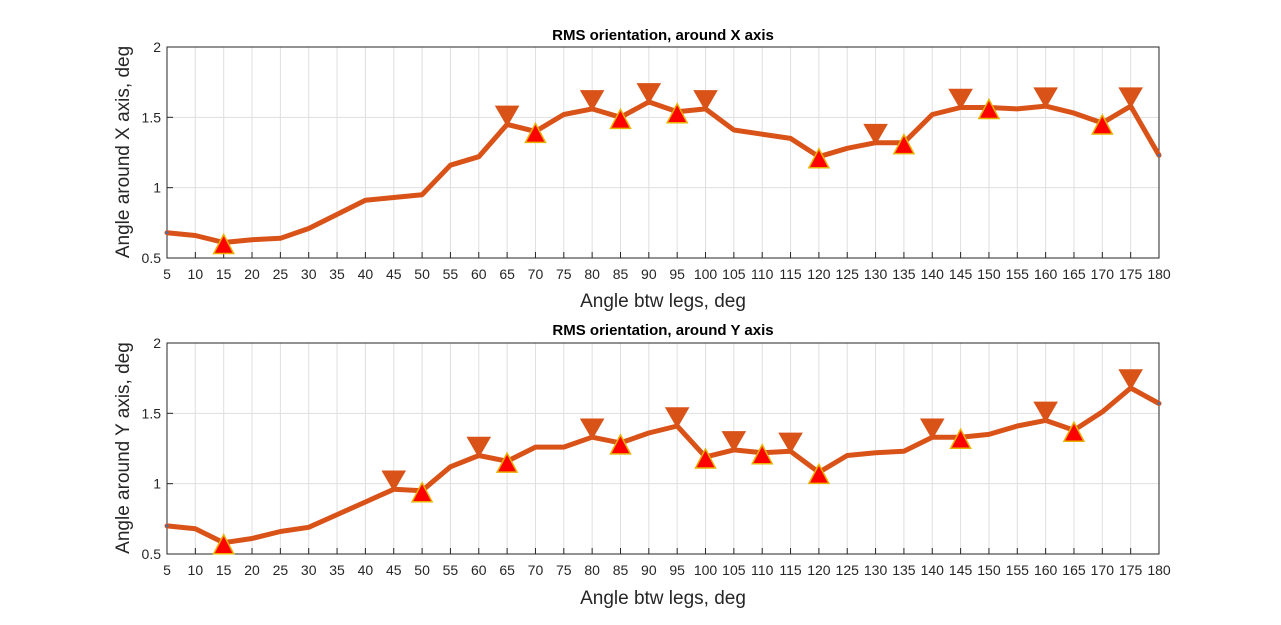  I want to click on x-tick-label: 175, so click(1131, 274).